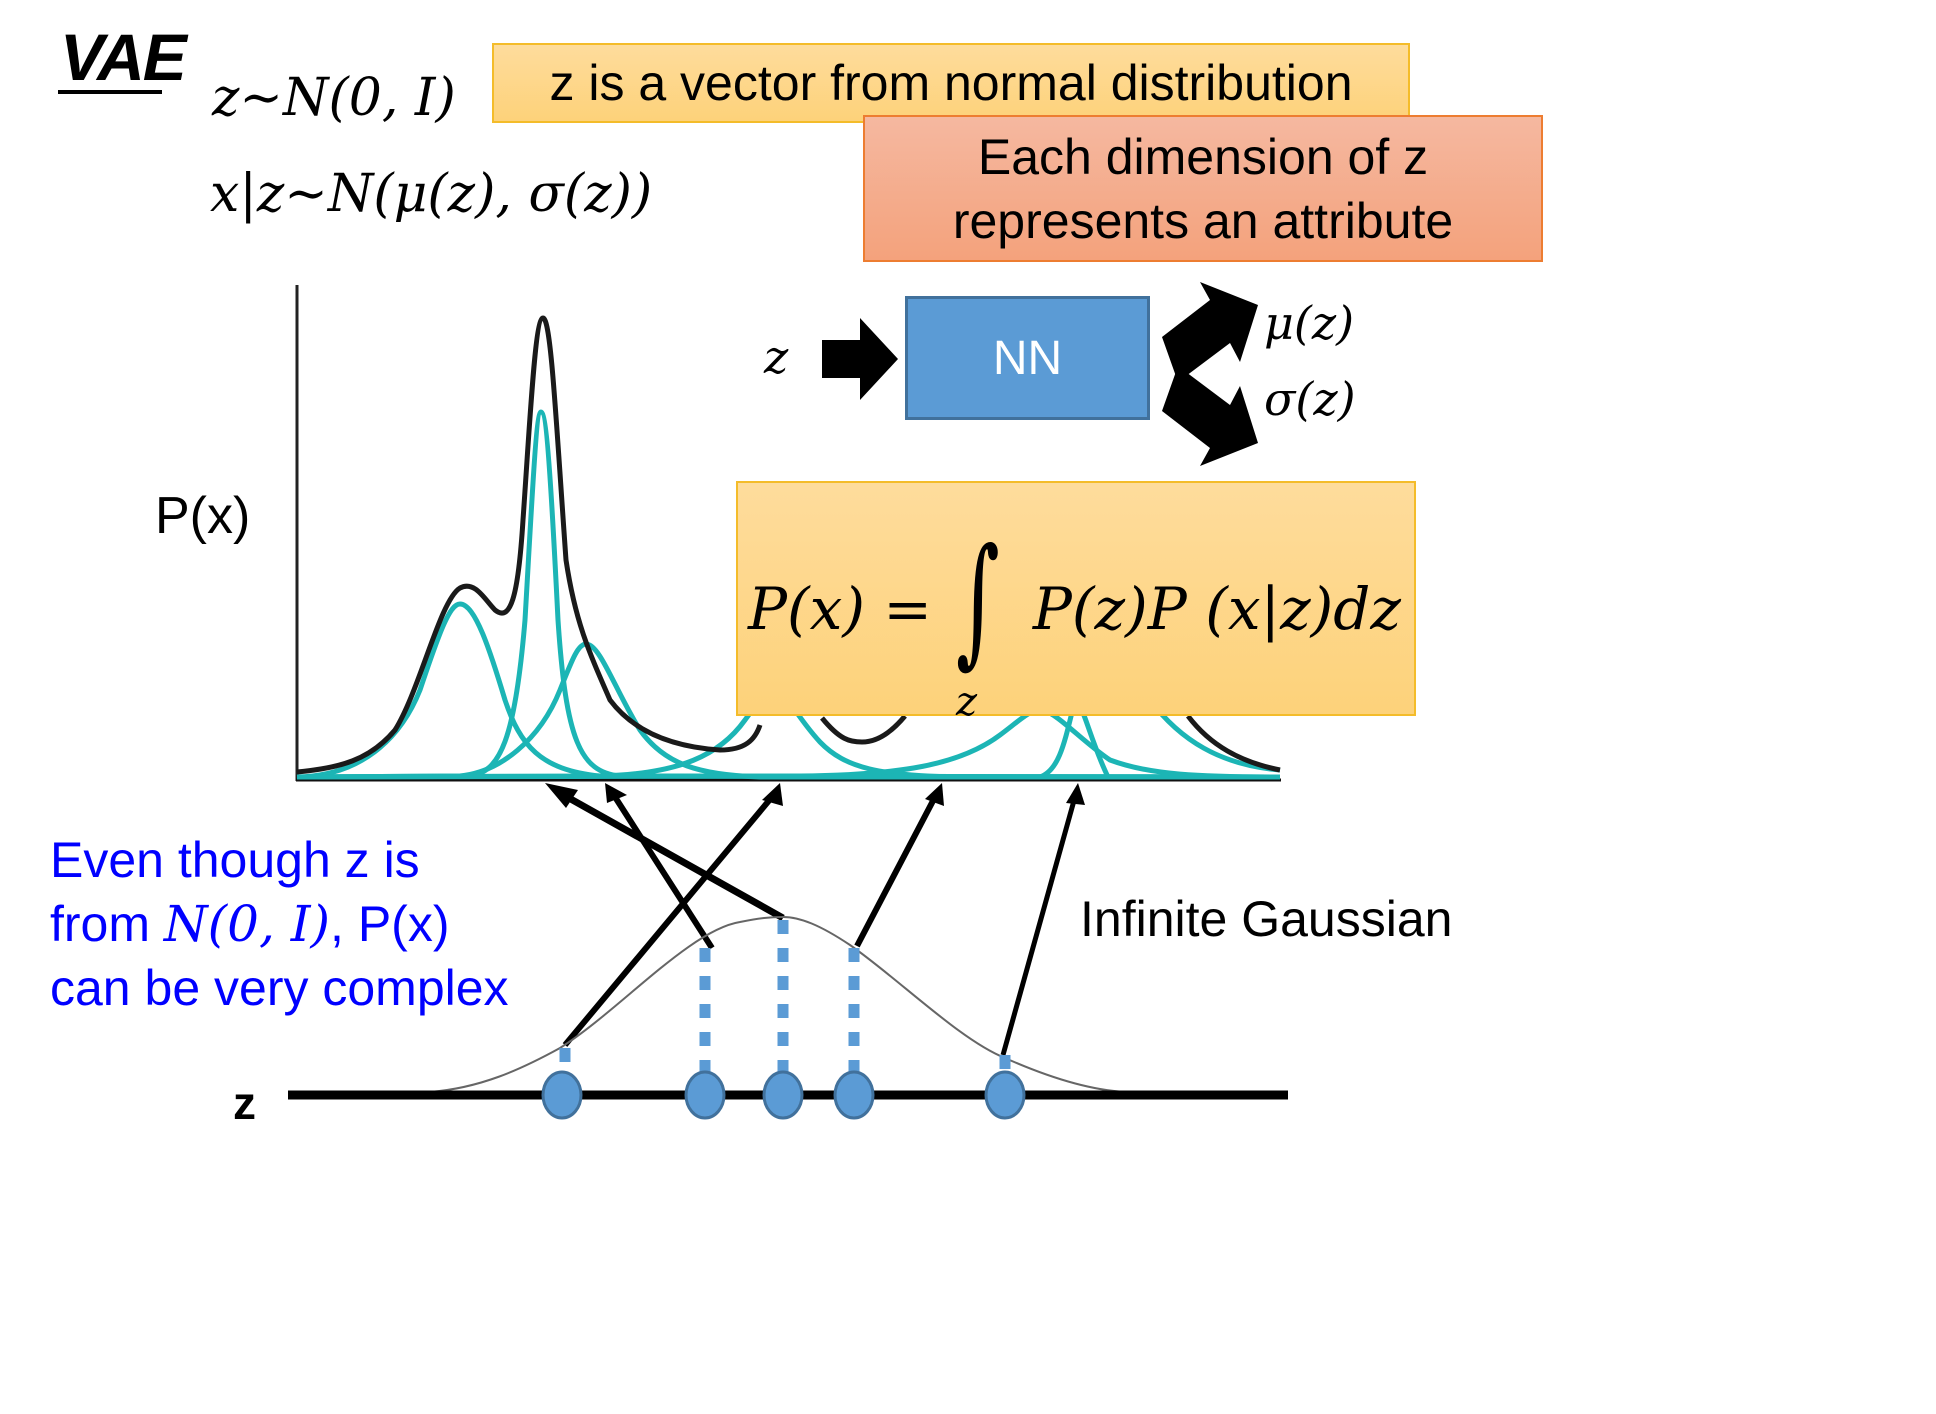 This screenshot has width=1936, height=1414. Describe the element at coordinates (431, 194) in the screenshot. I see `likelihood-equation: x|z∼N(μ(z), σ(z))` at that location.